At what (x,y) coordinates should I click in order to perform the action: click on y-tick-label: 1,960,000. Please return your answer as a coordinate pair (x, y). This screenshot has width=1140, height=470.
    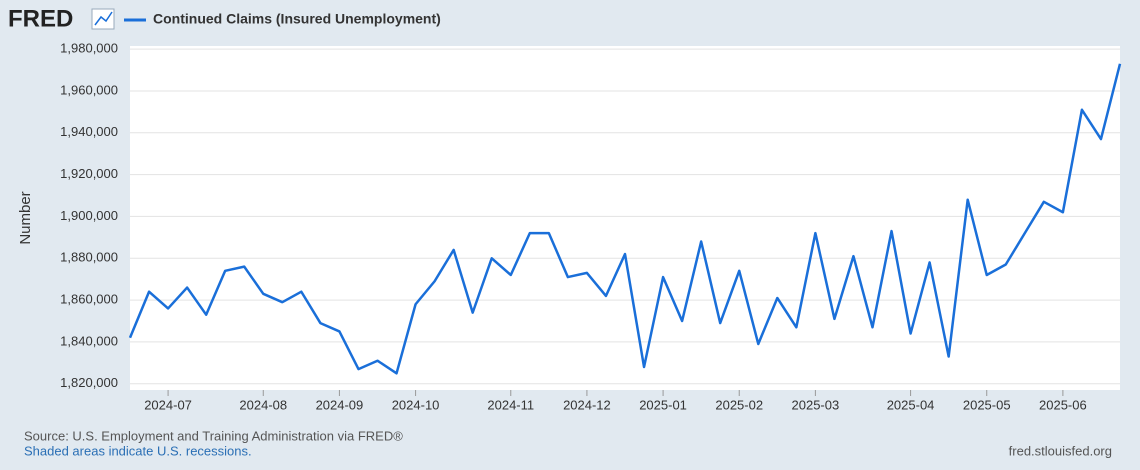
    Looking at the image, I should click on (89, 89).